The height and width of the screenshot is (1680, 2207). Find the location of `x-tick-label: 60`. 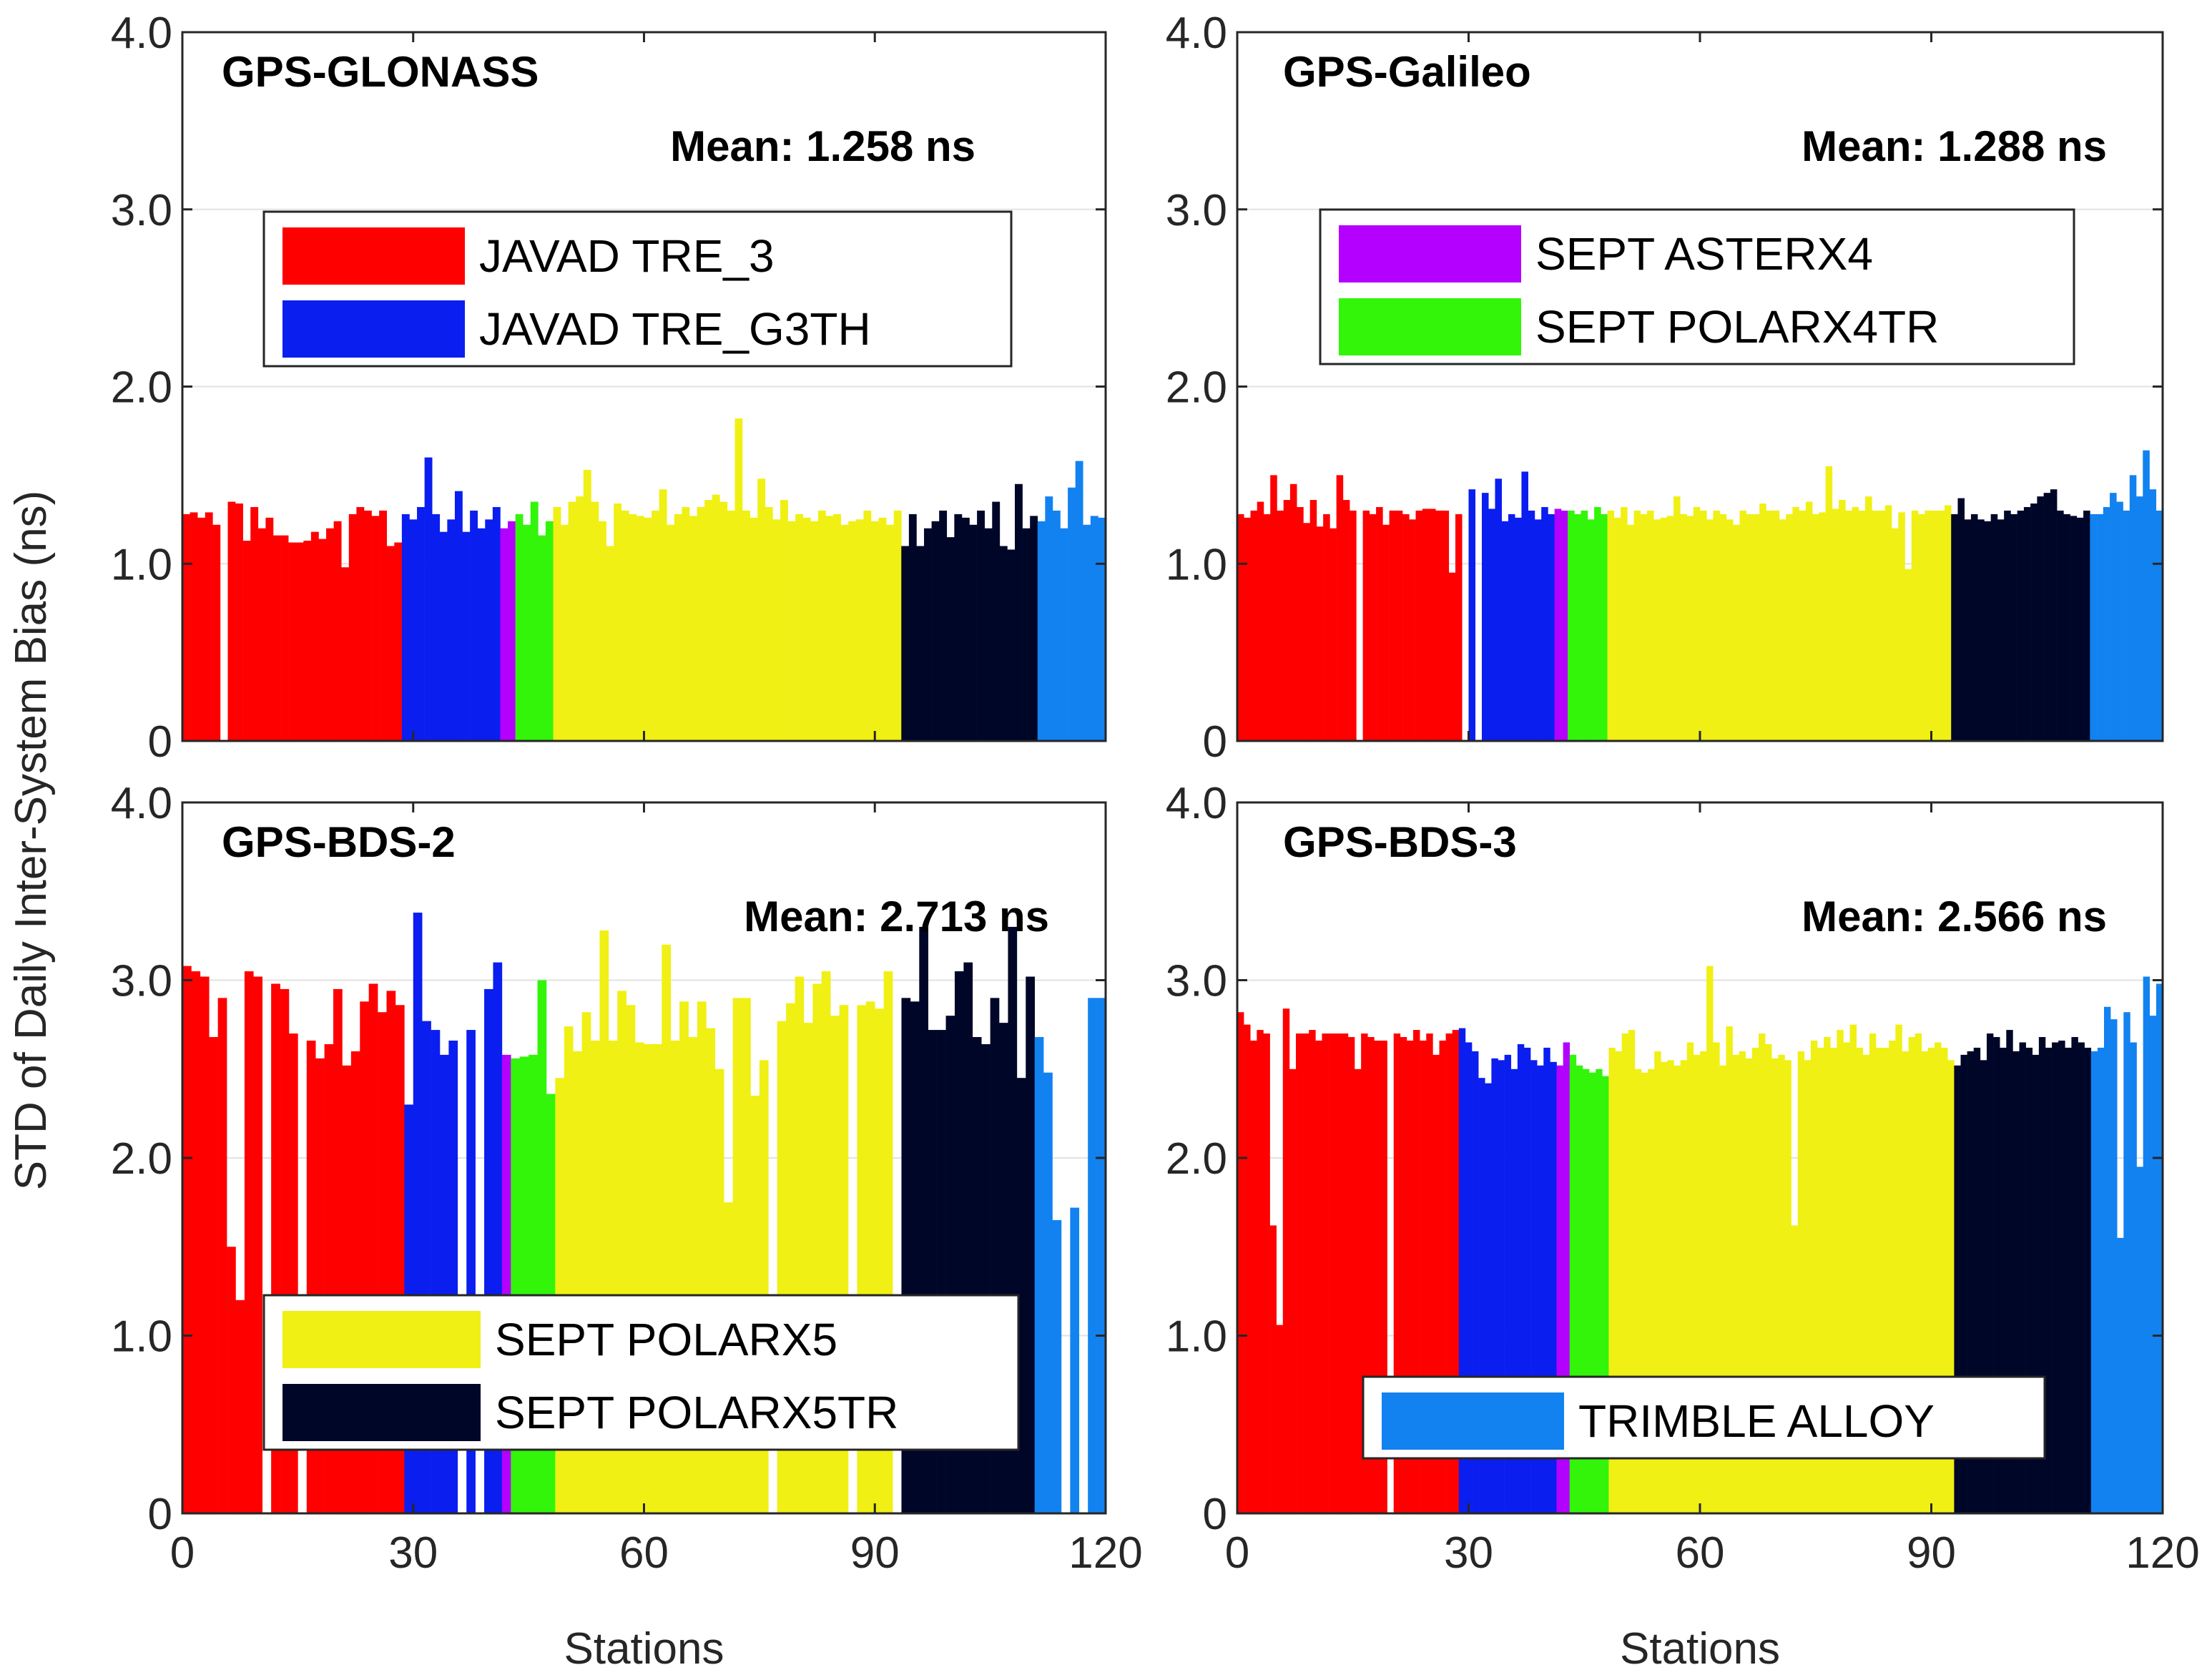

x-tick-label: 60 is located at coordinates (644, 1553).